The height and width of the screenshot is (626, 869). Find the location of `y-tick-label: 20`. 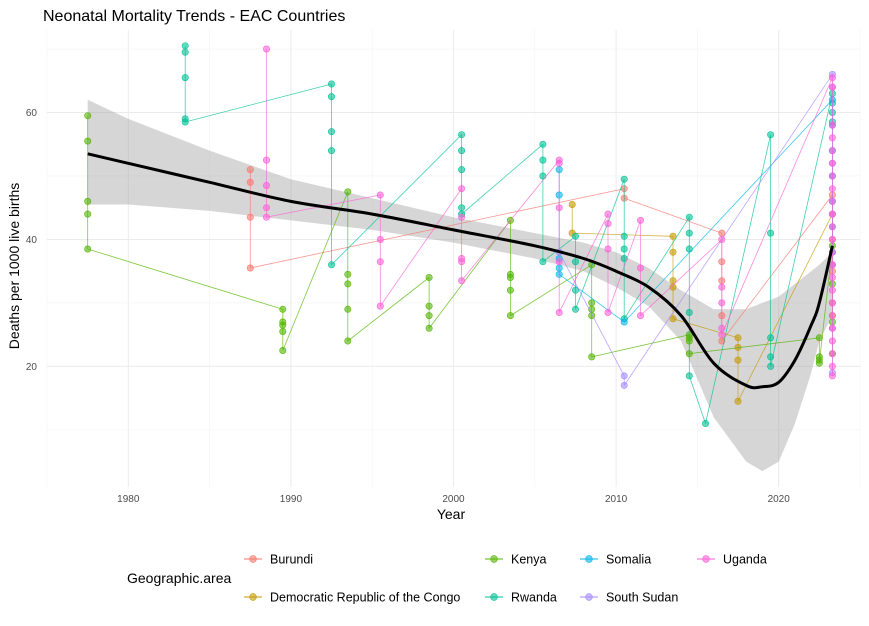

y-tick-label: 20 is located at coordinates (32, 367).